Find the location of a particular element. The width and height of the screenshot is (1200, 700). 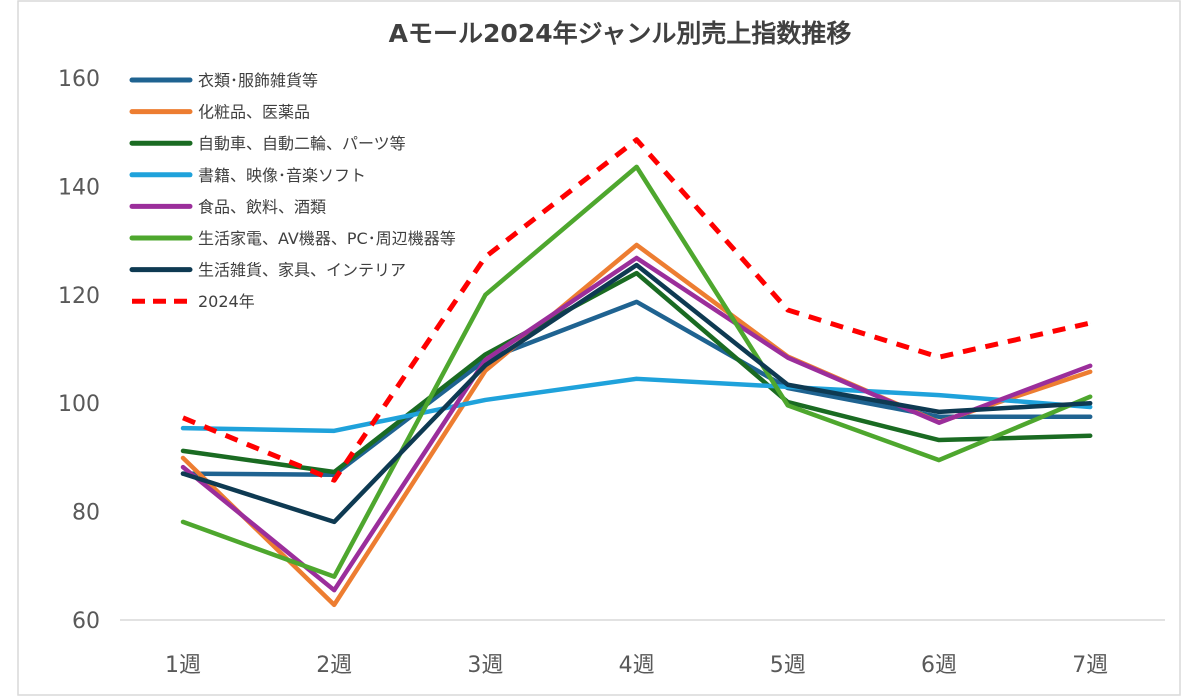

legend-label: 書籍、映像･音楽ソフト is located at coordinates (282, 175).